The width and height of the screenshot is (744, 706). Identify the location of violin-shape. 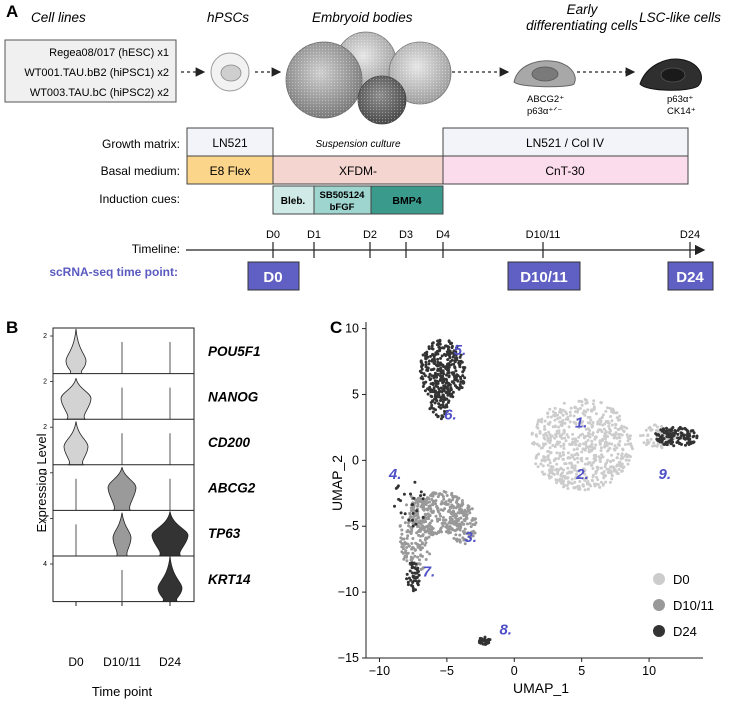
(76, 351).